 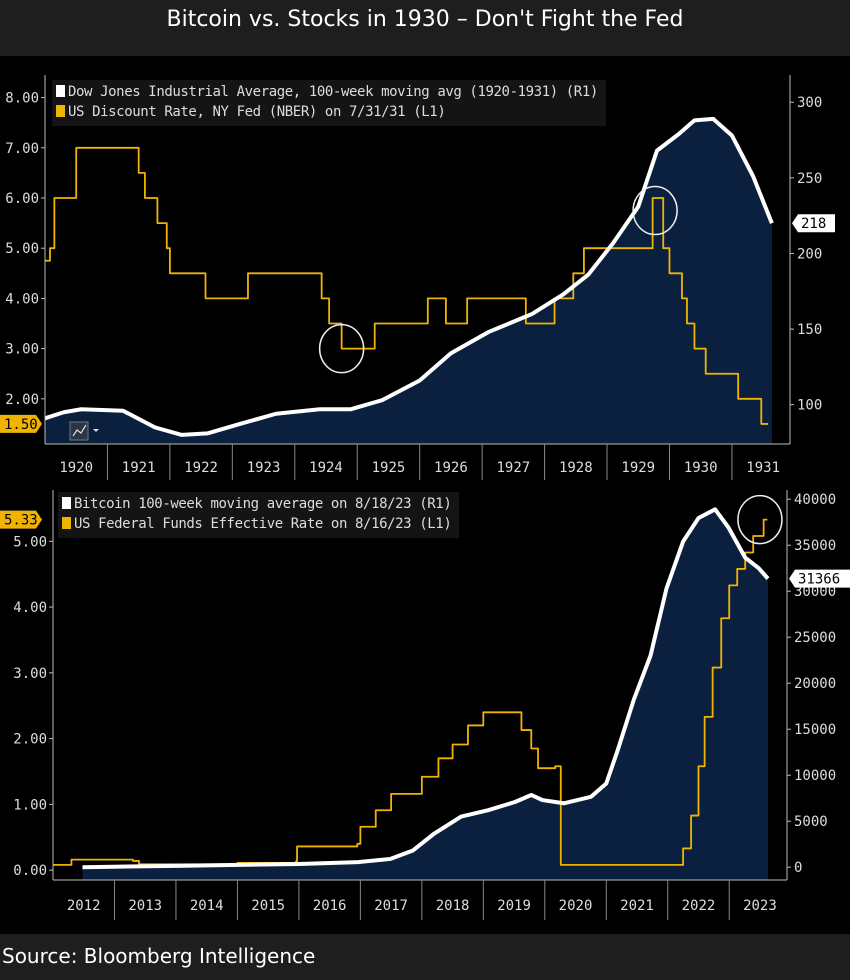 What do you see at coordinates (809, 179) in the screenshot?
I see `right-tick-label: 250` at bounding box center [809, 179].